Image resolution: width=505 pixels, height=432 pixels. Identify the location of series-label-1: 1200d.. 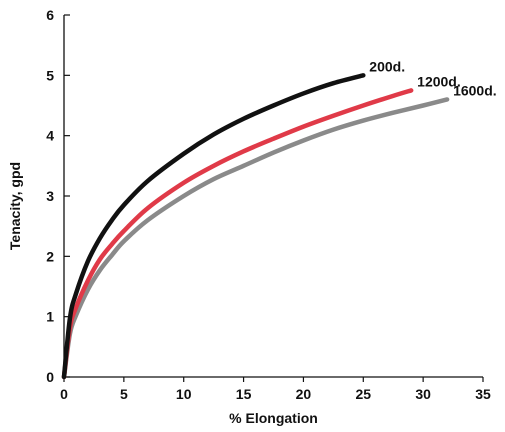
(439, 81).